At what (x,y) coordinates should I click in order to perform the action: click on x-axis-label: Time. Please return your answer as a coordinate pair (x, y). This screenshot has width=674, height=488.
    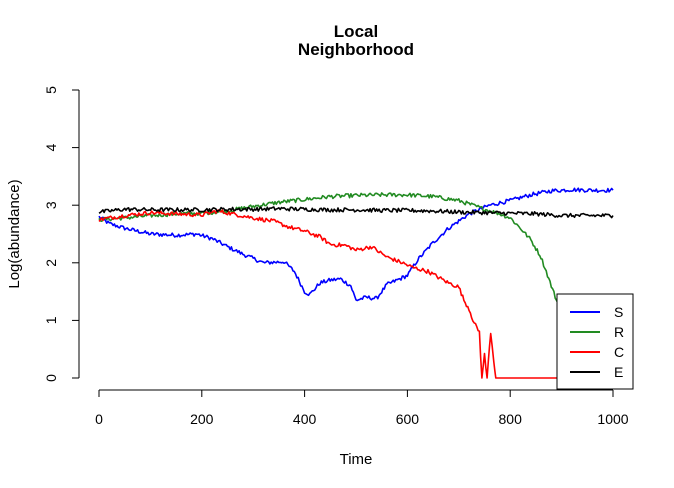
    Looking at the image, I should click on (356, 459).